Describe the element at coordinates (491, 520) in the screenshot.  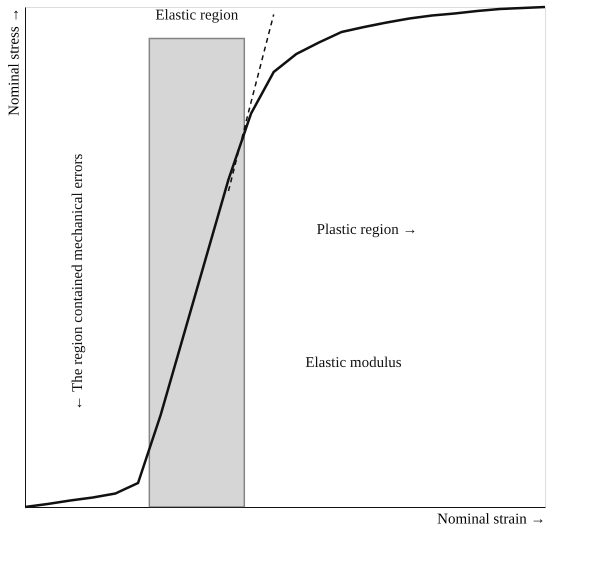
I see `x-axis-title: Nominal strain →` at that location.